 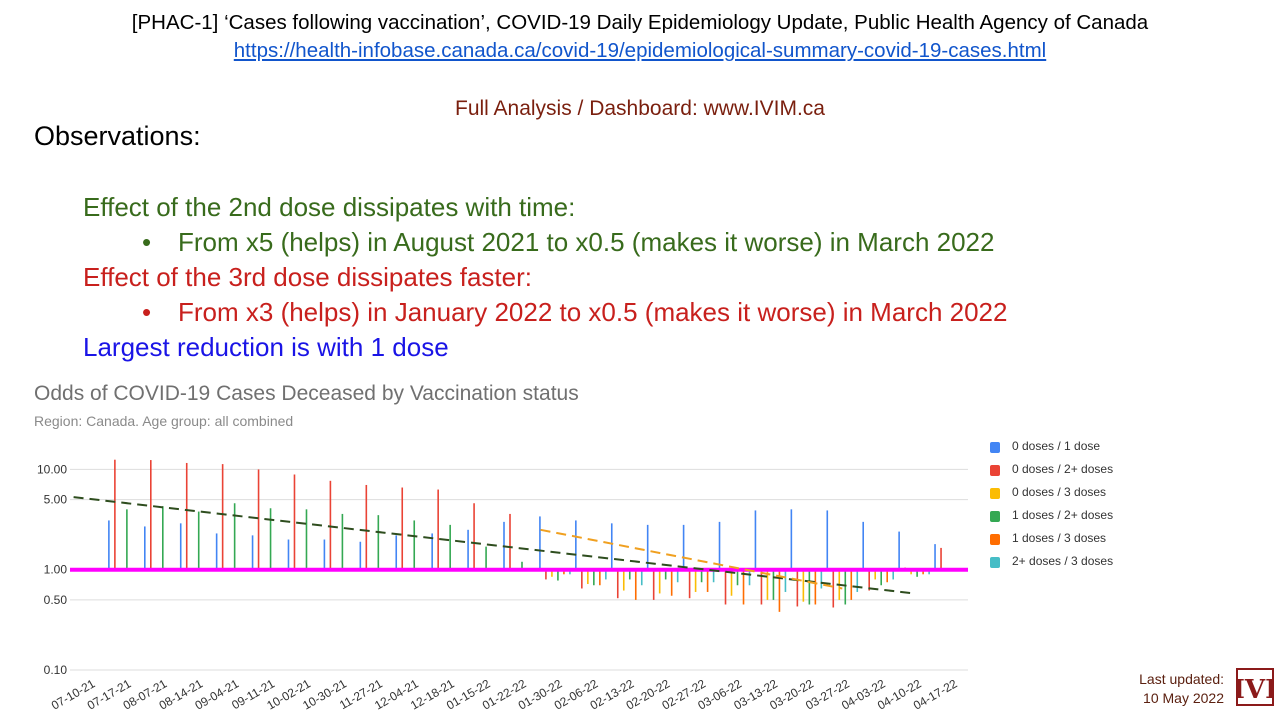 What do you see at coordinates (56, 570) in the screenshot?
I see `y-tick-label: 1.00` at bounding box center [56, 570].